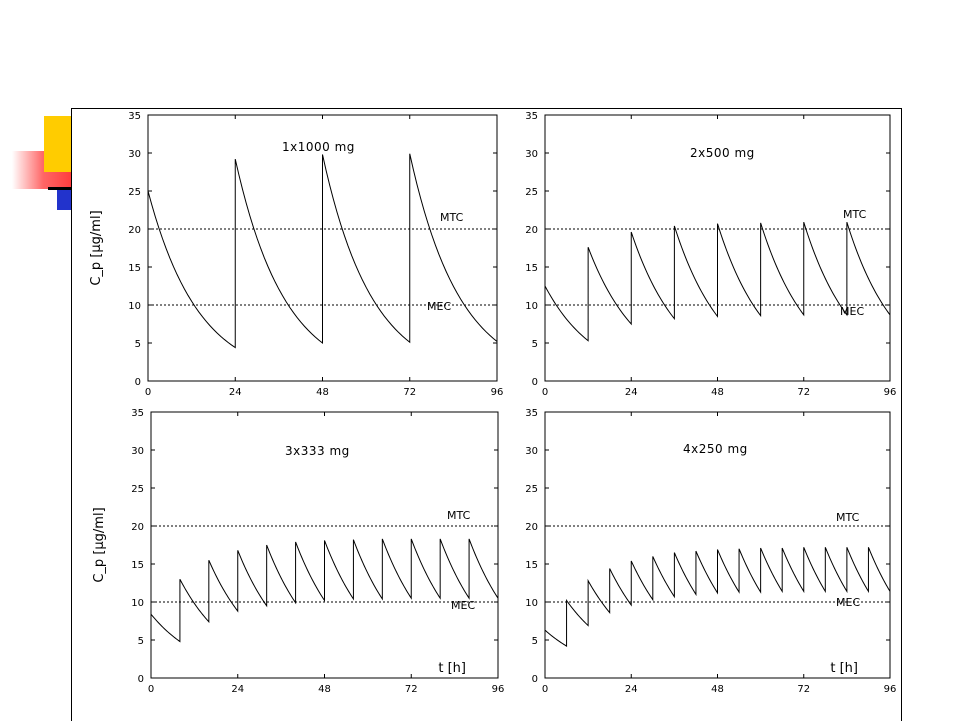 The height and width of the screenshot is (721, 960). Describe the element at coordinates (318, 147) in the screenshot. I see `dose-annotation: 1x1000 mg` at that location.